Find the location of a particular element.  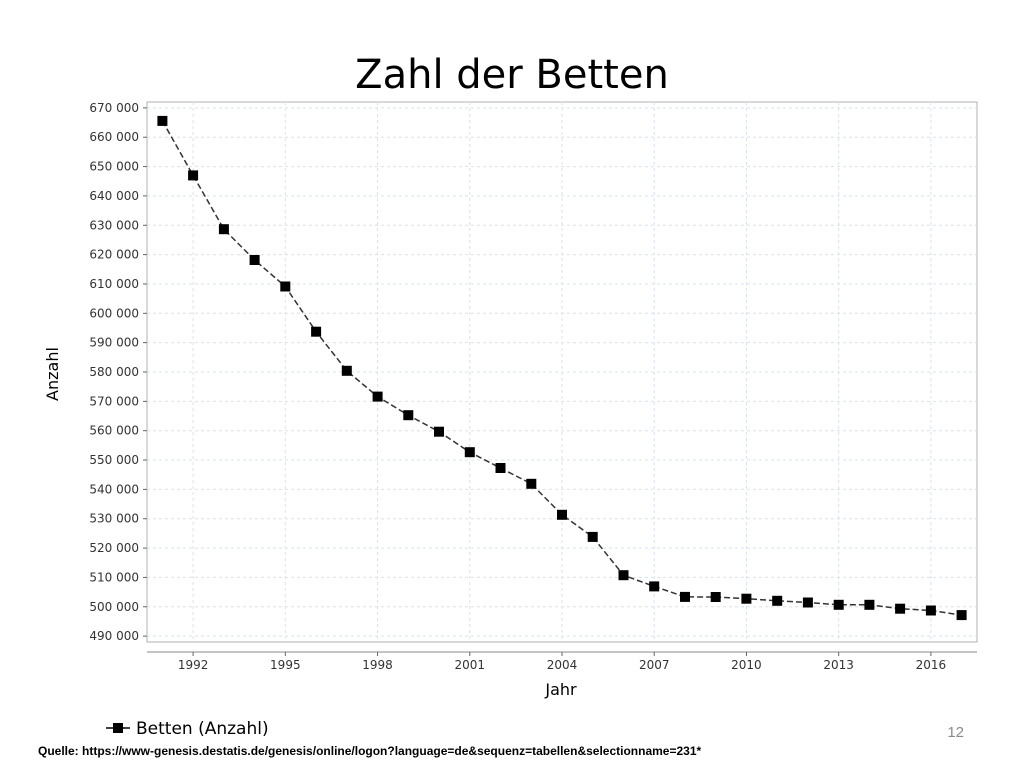

y-tick-label: 650 000 is located at coordinates (114, 167).